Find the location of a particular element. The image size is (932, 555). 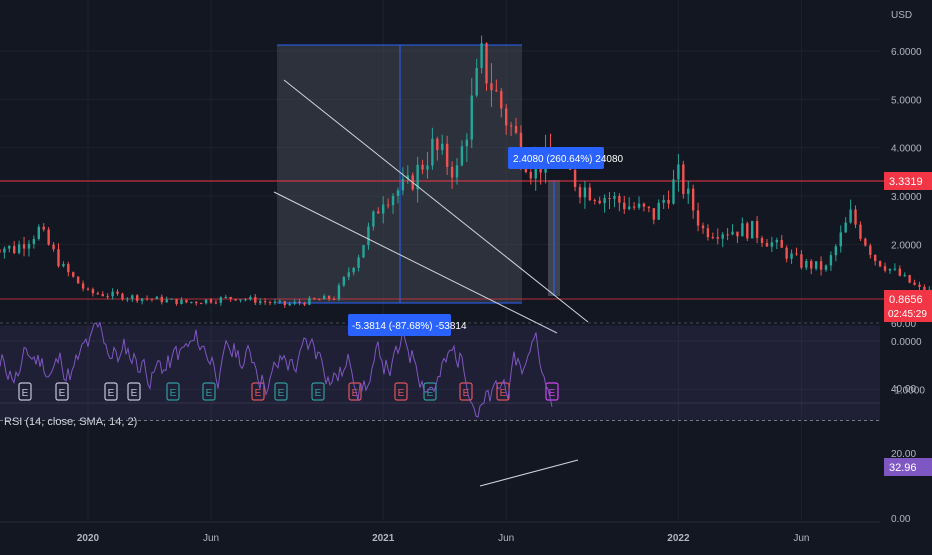

price-tick-label: 5.0000 is located at coordinates (906, 100).